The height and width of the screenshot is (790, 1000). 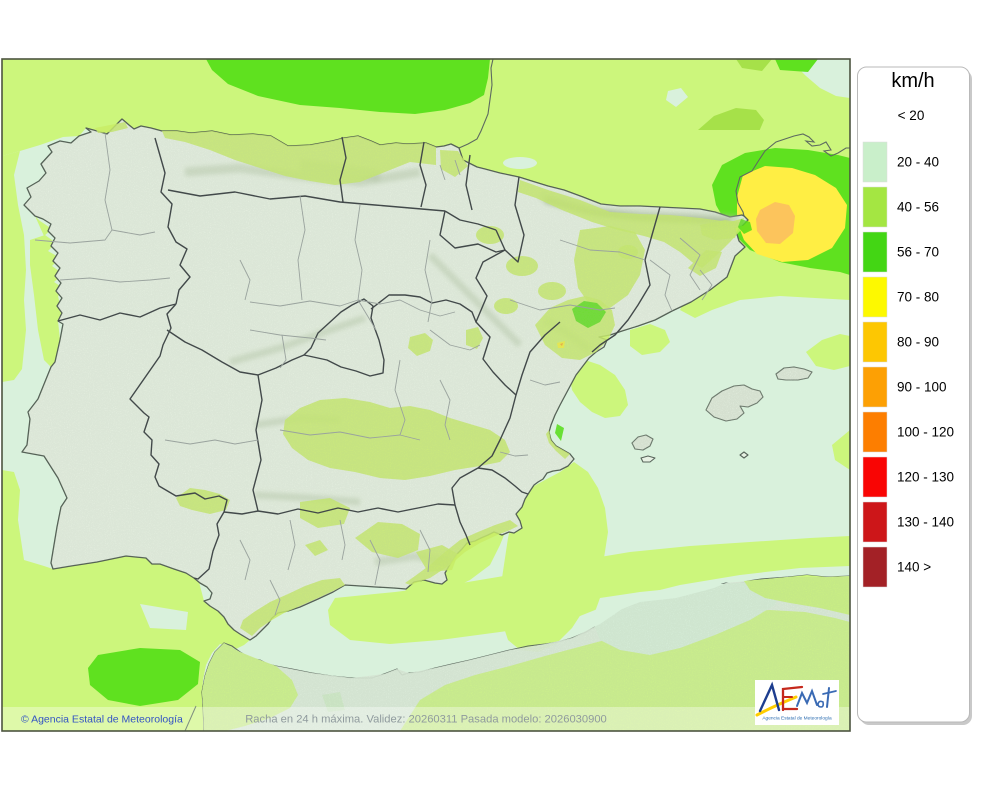 I want to click on svg-text: 70 - 80, so click(x=918, y=297).